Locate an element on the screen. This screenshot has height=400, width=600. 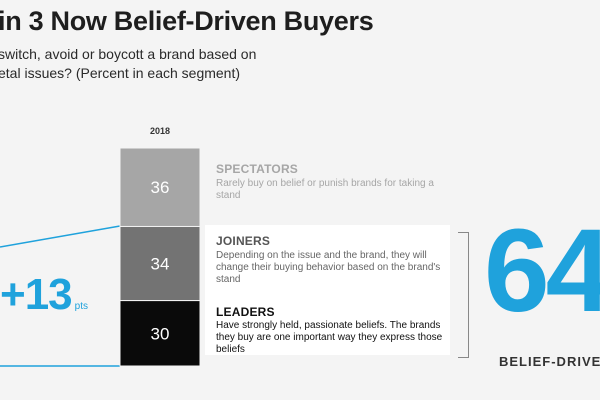
connector-line-top is located at coordinates (60, 236).